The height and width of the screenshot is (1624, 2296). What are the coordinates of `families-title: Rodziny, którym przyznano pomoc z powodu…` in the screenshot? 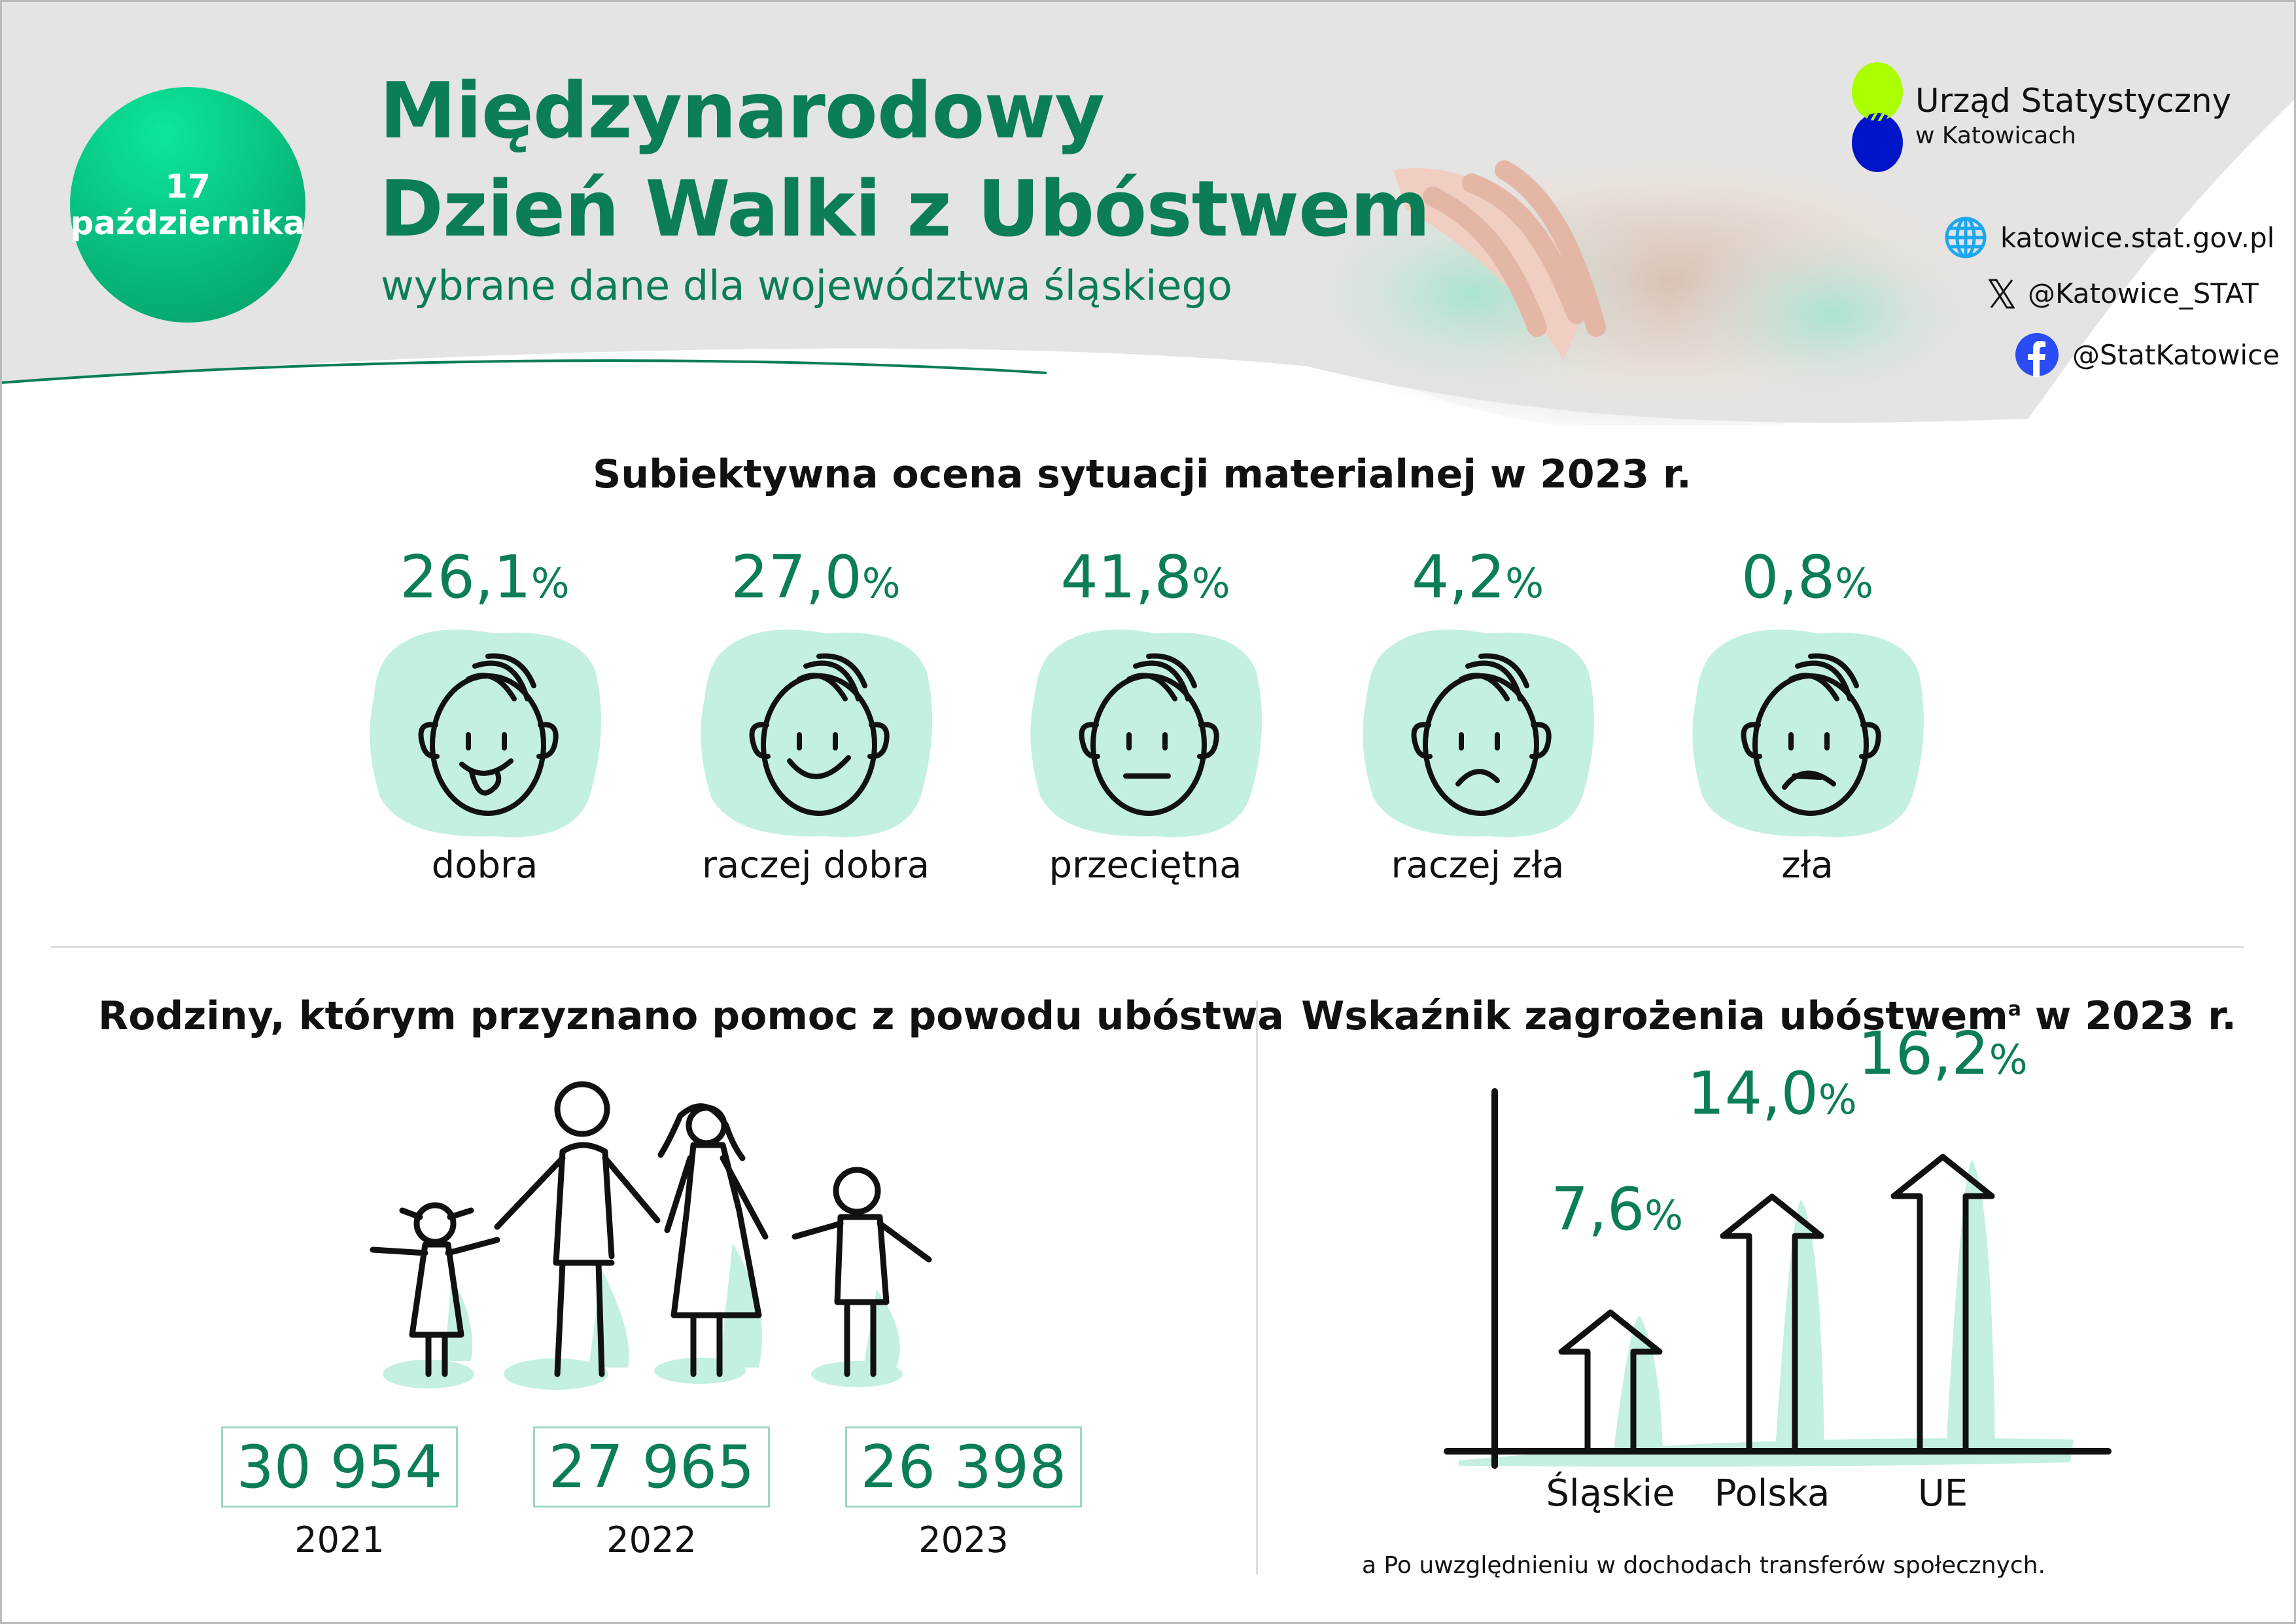 It's located at (691, 1016).